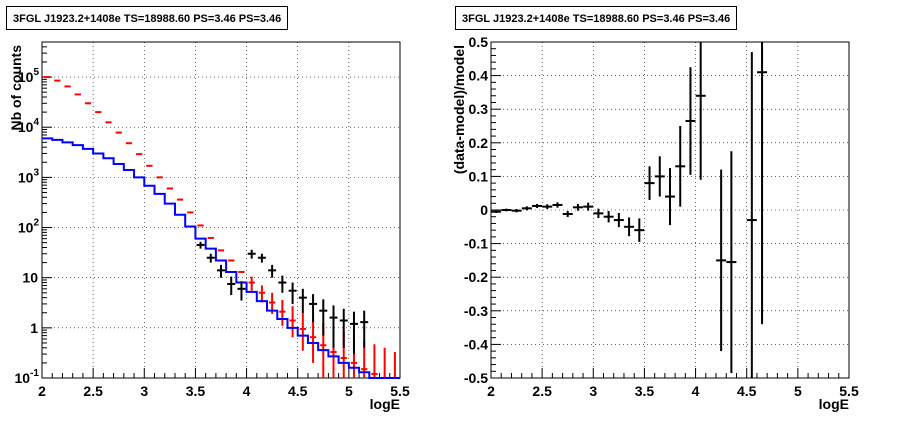 Image resolution: width=898 pixels, height=421 pixels. Describe the element at coordinates (459, 109) in the screenshot. I see `y-axis-title: (data-model)/model` at that location.